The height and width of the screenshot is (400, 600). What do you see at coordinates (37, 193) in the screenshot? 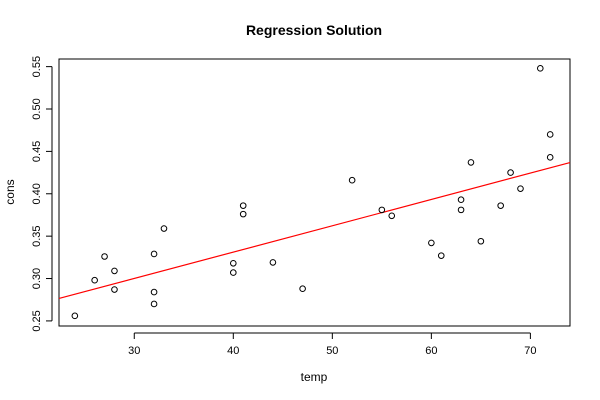
I see `y-tick-label: 0.40` at bounding box center [37, 193].